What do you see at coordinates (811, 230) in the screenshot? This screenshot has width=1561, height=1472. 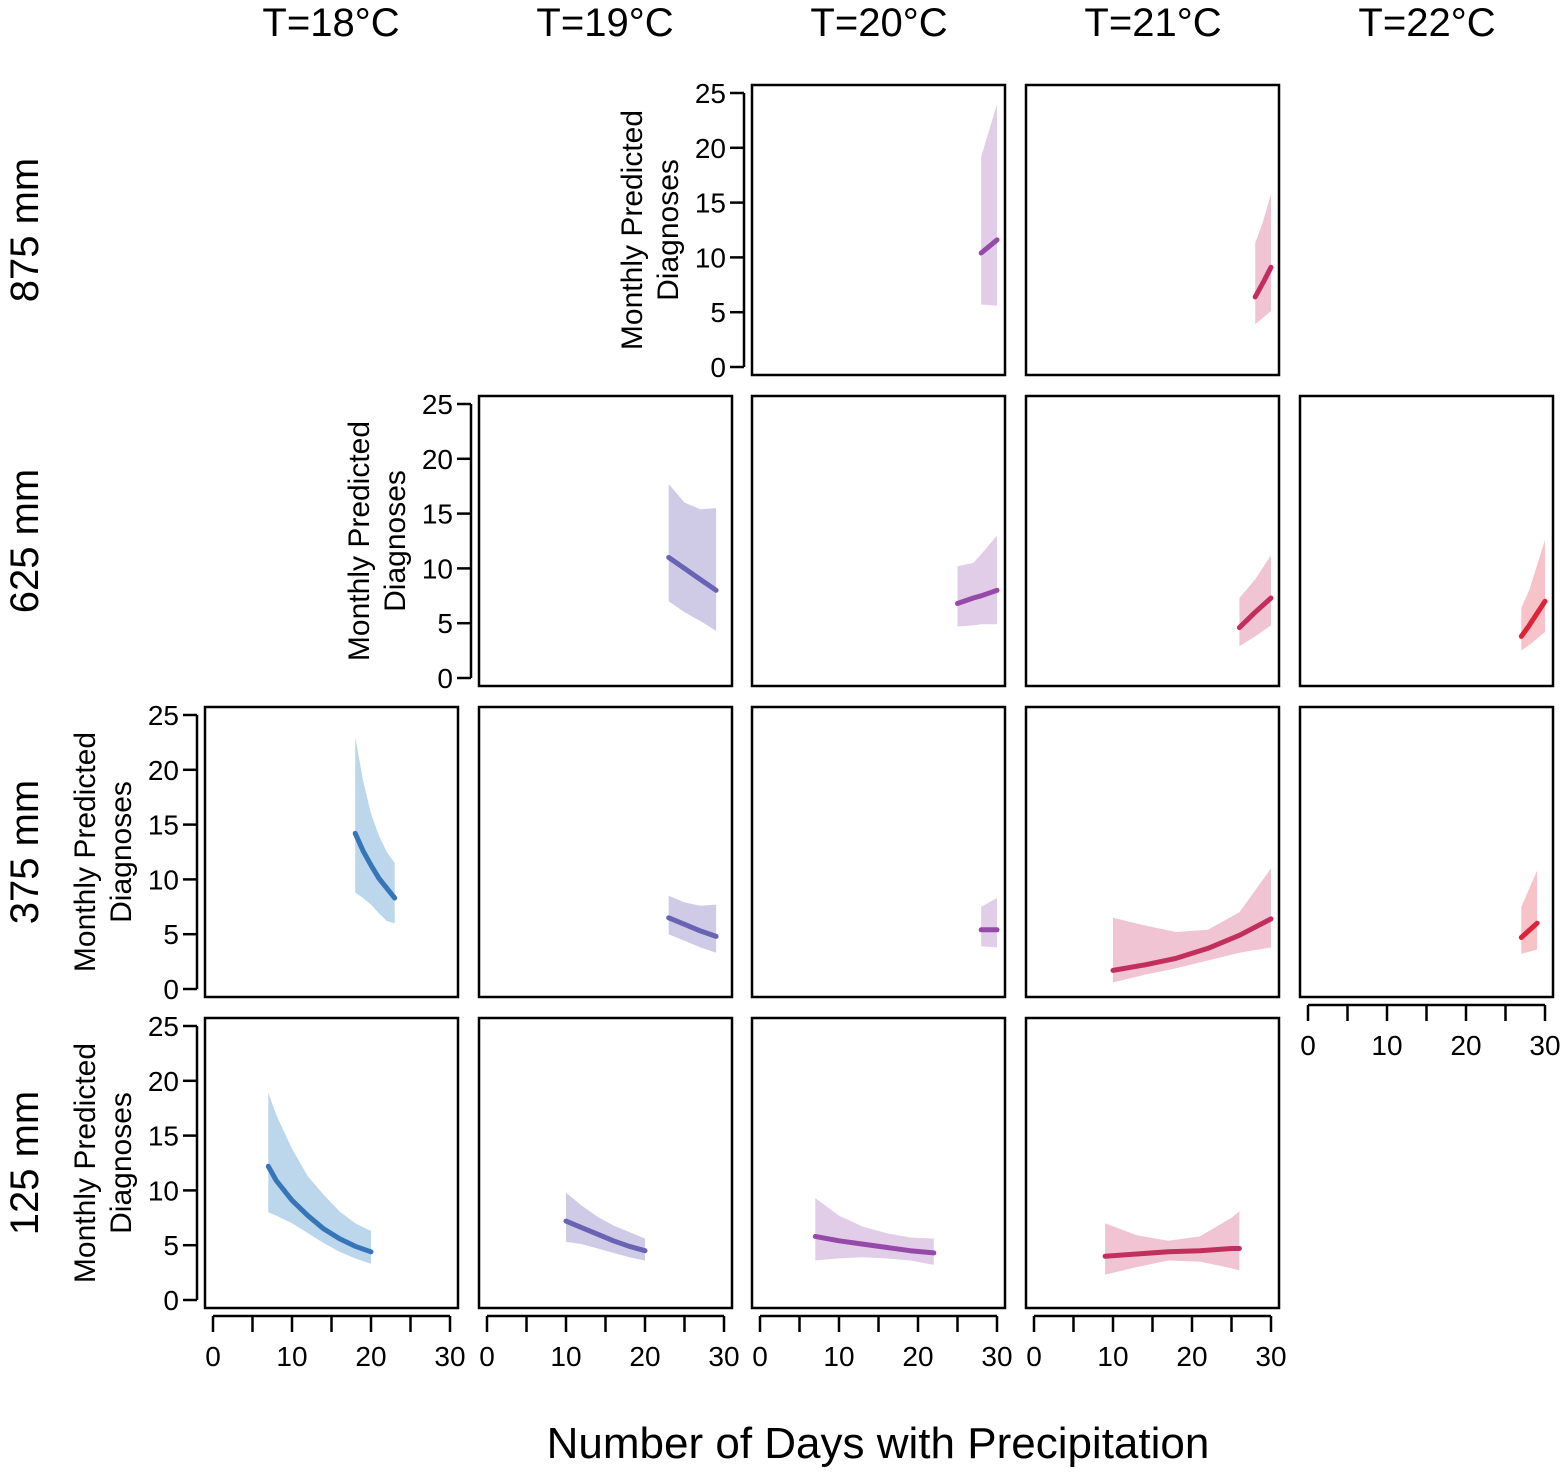 I see `panel-t20c-875mm: 0 5 10 15 20 25 Monthly Predicted Diagnoses` at bounding box center [811, 230].